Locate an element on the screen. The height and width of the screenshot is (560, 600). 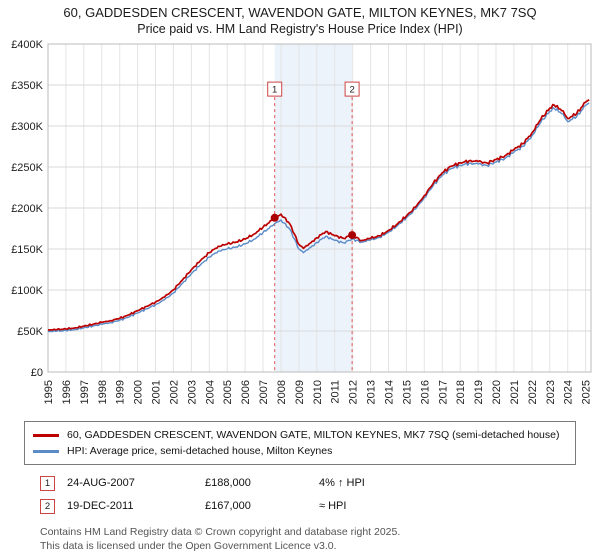
svg-text: 2024 is located at coordinates (569, 392).